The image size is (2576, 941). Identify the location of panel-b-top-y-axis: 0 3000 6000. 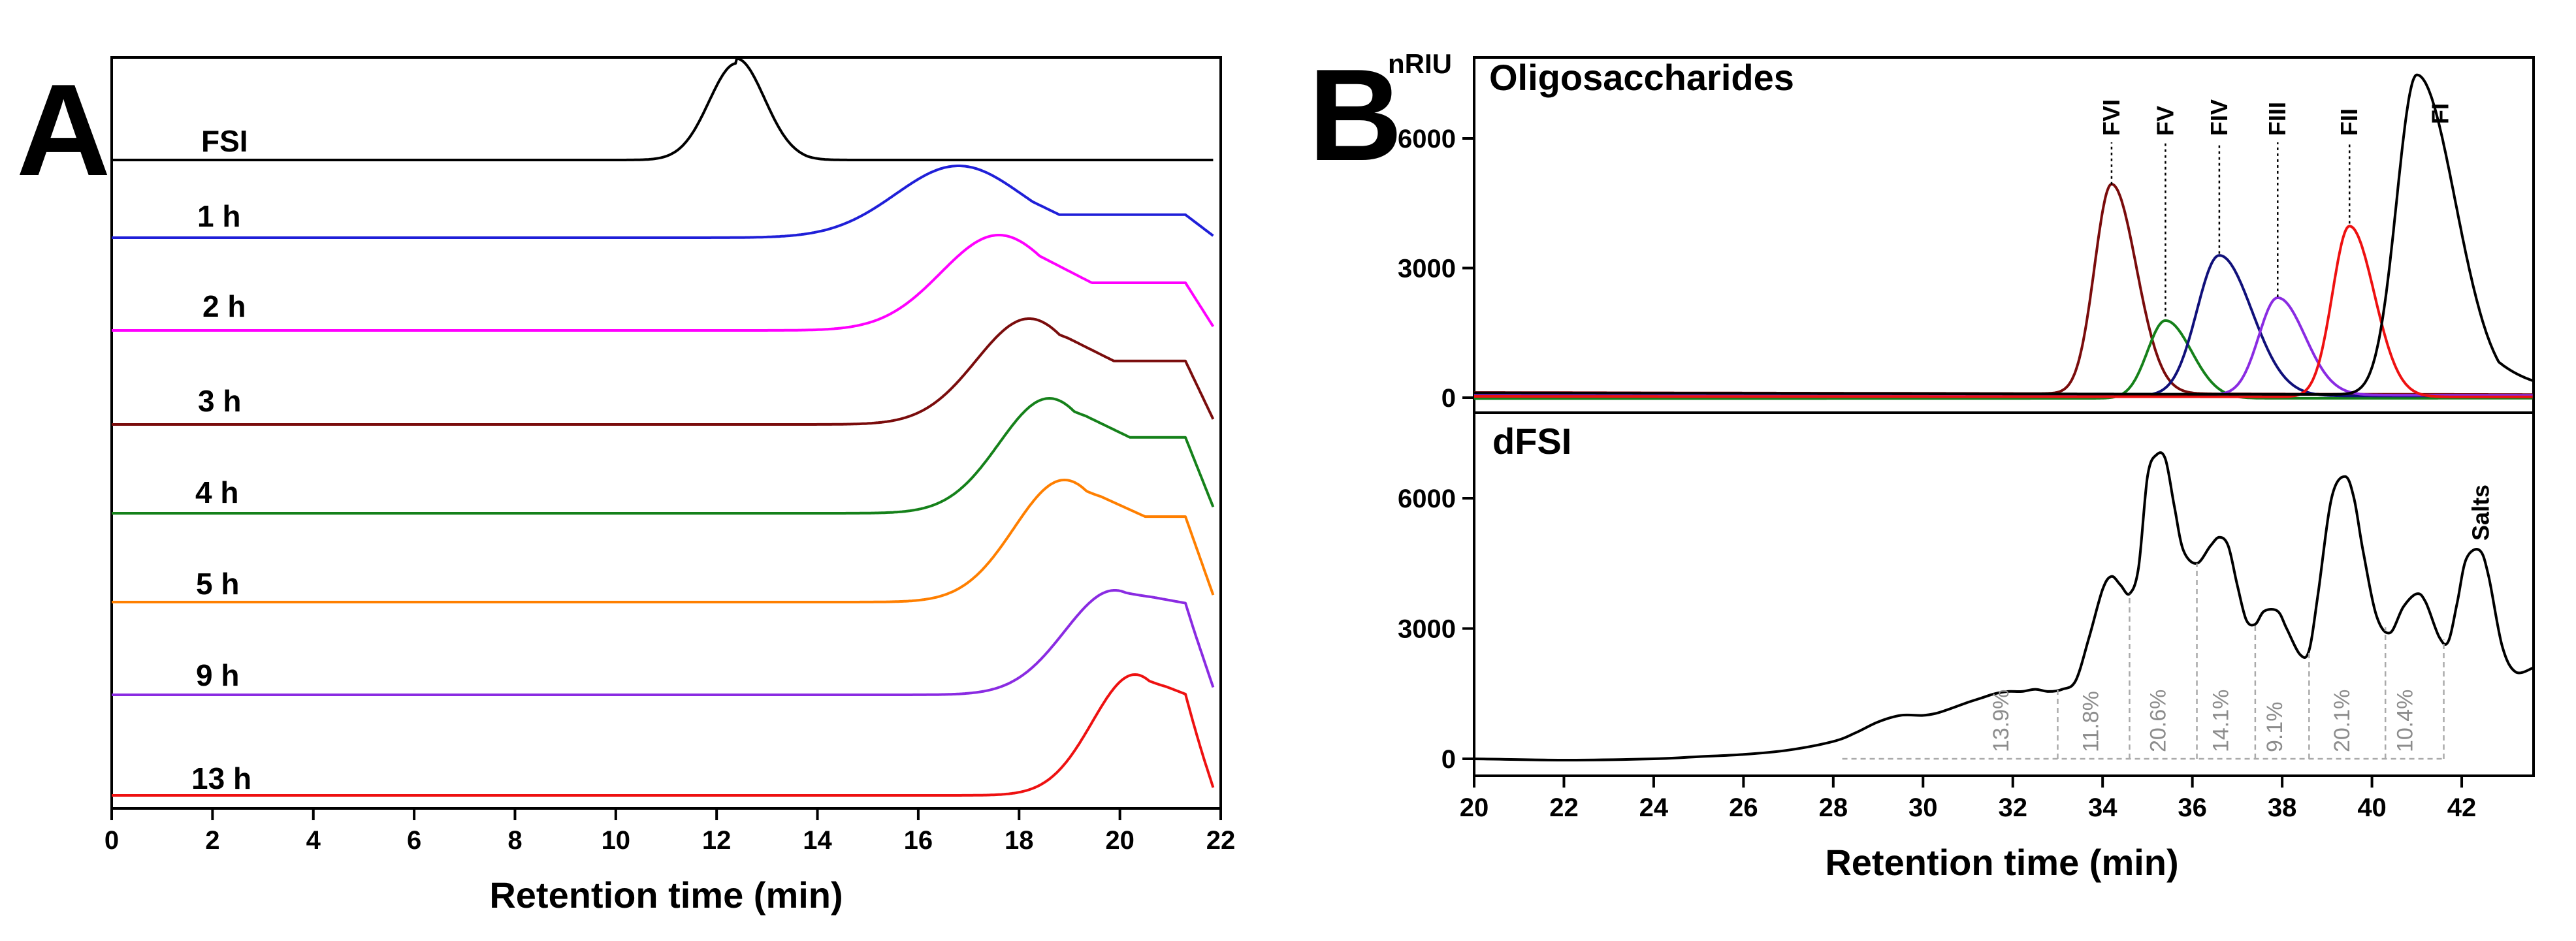
(1436, 269).